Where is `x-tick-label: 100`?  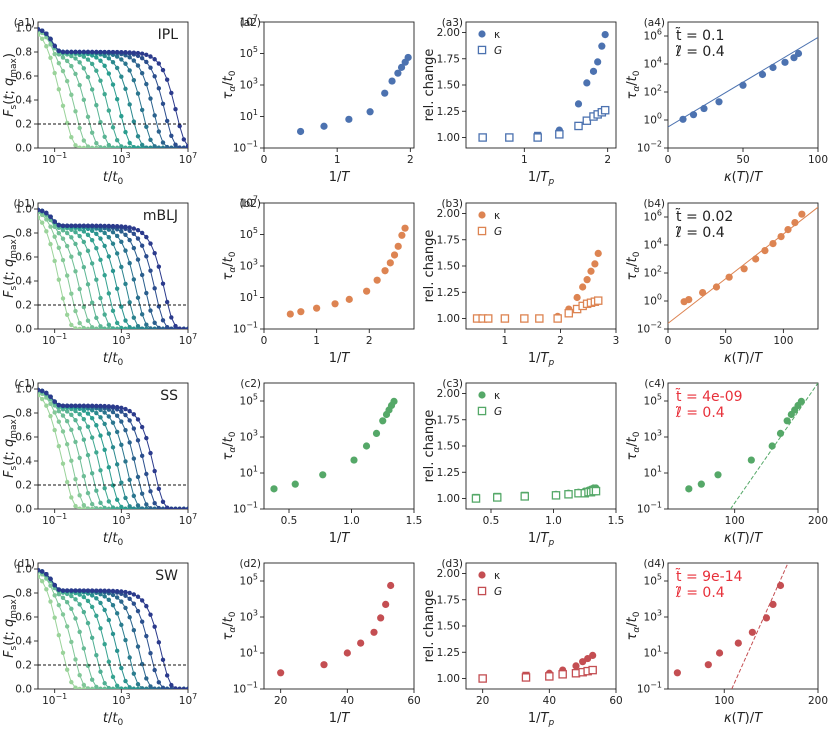 x-tick-label: 100 is located at coordinates (724, 701).